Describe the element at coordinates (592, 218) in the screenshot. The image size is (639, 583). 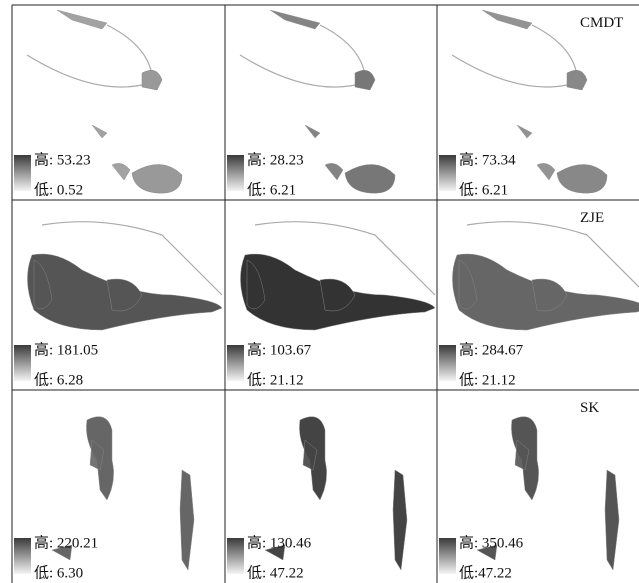
I see `row-label: ZJE` at that location.